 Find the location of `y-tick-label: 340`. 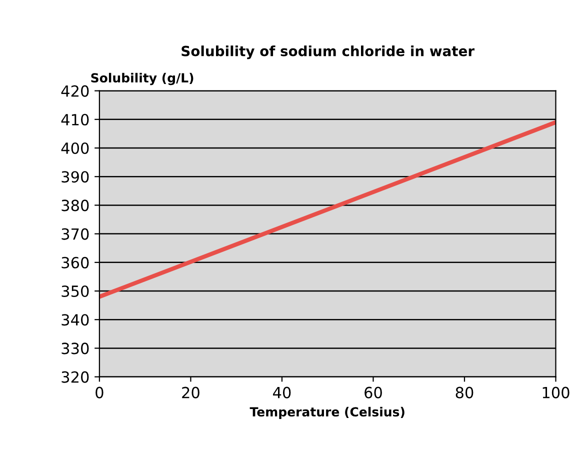

y-tick-label: 340 is located at coordinates (75, 320).